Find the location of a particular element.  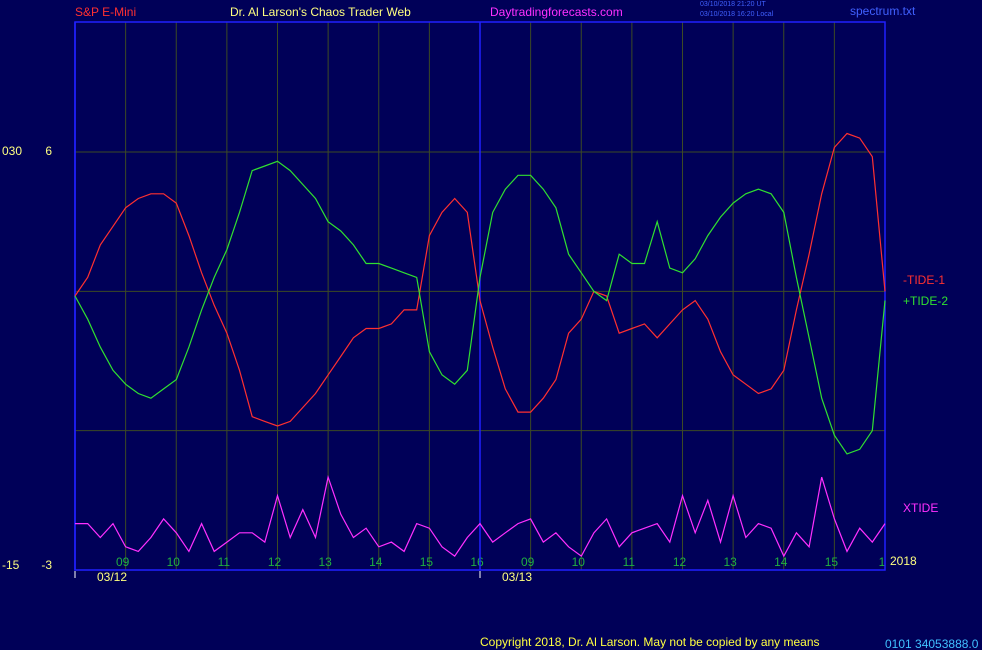

year: 2018 is located at coordinates (903, 561).